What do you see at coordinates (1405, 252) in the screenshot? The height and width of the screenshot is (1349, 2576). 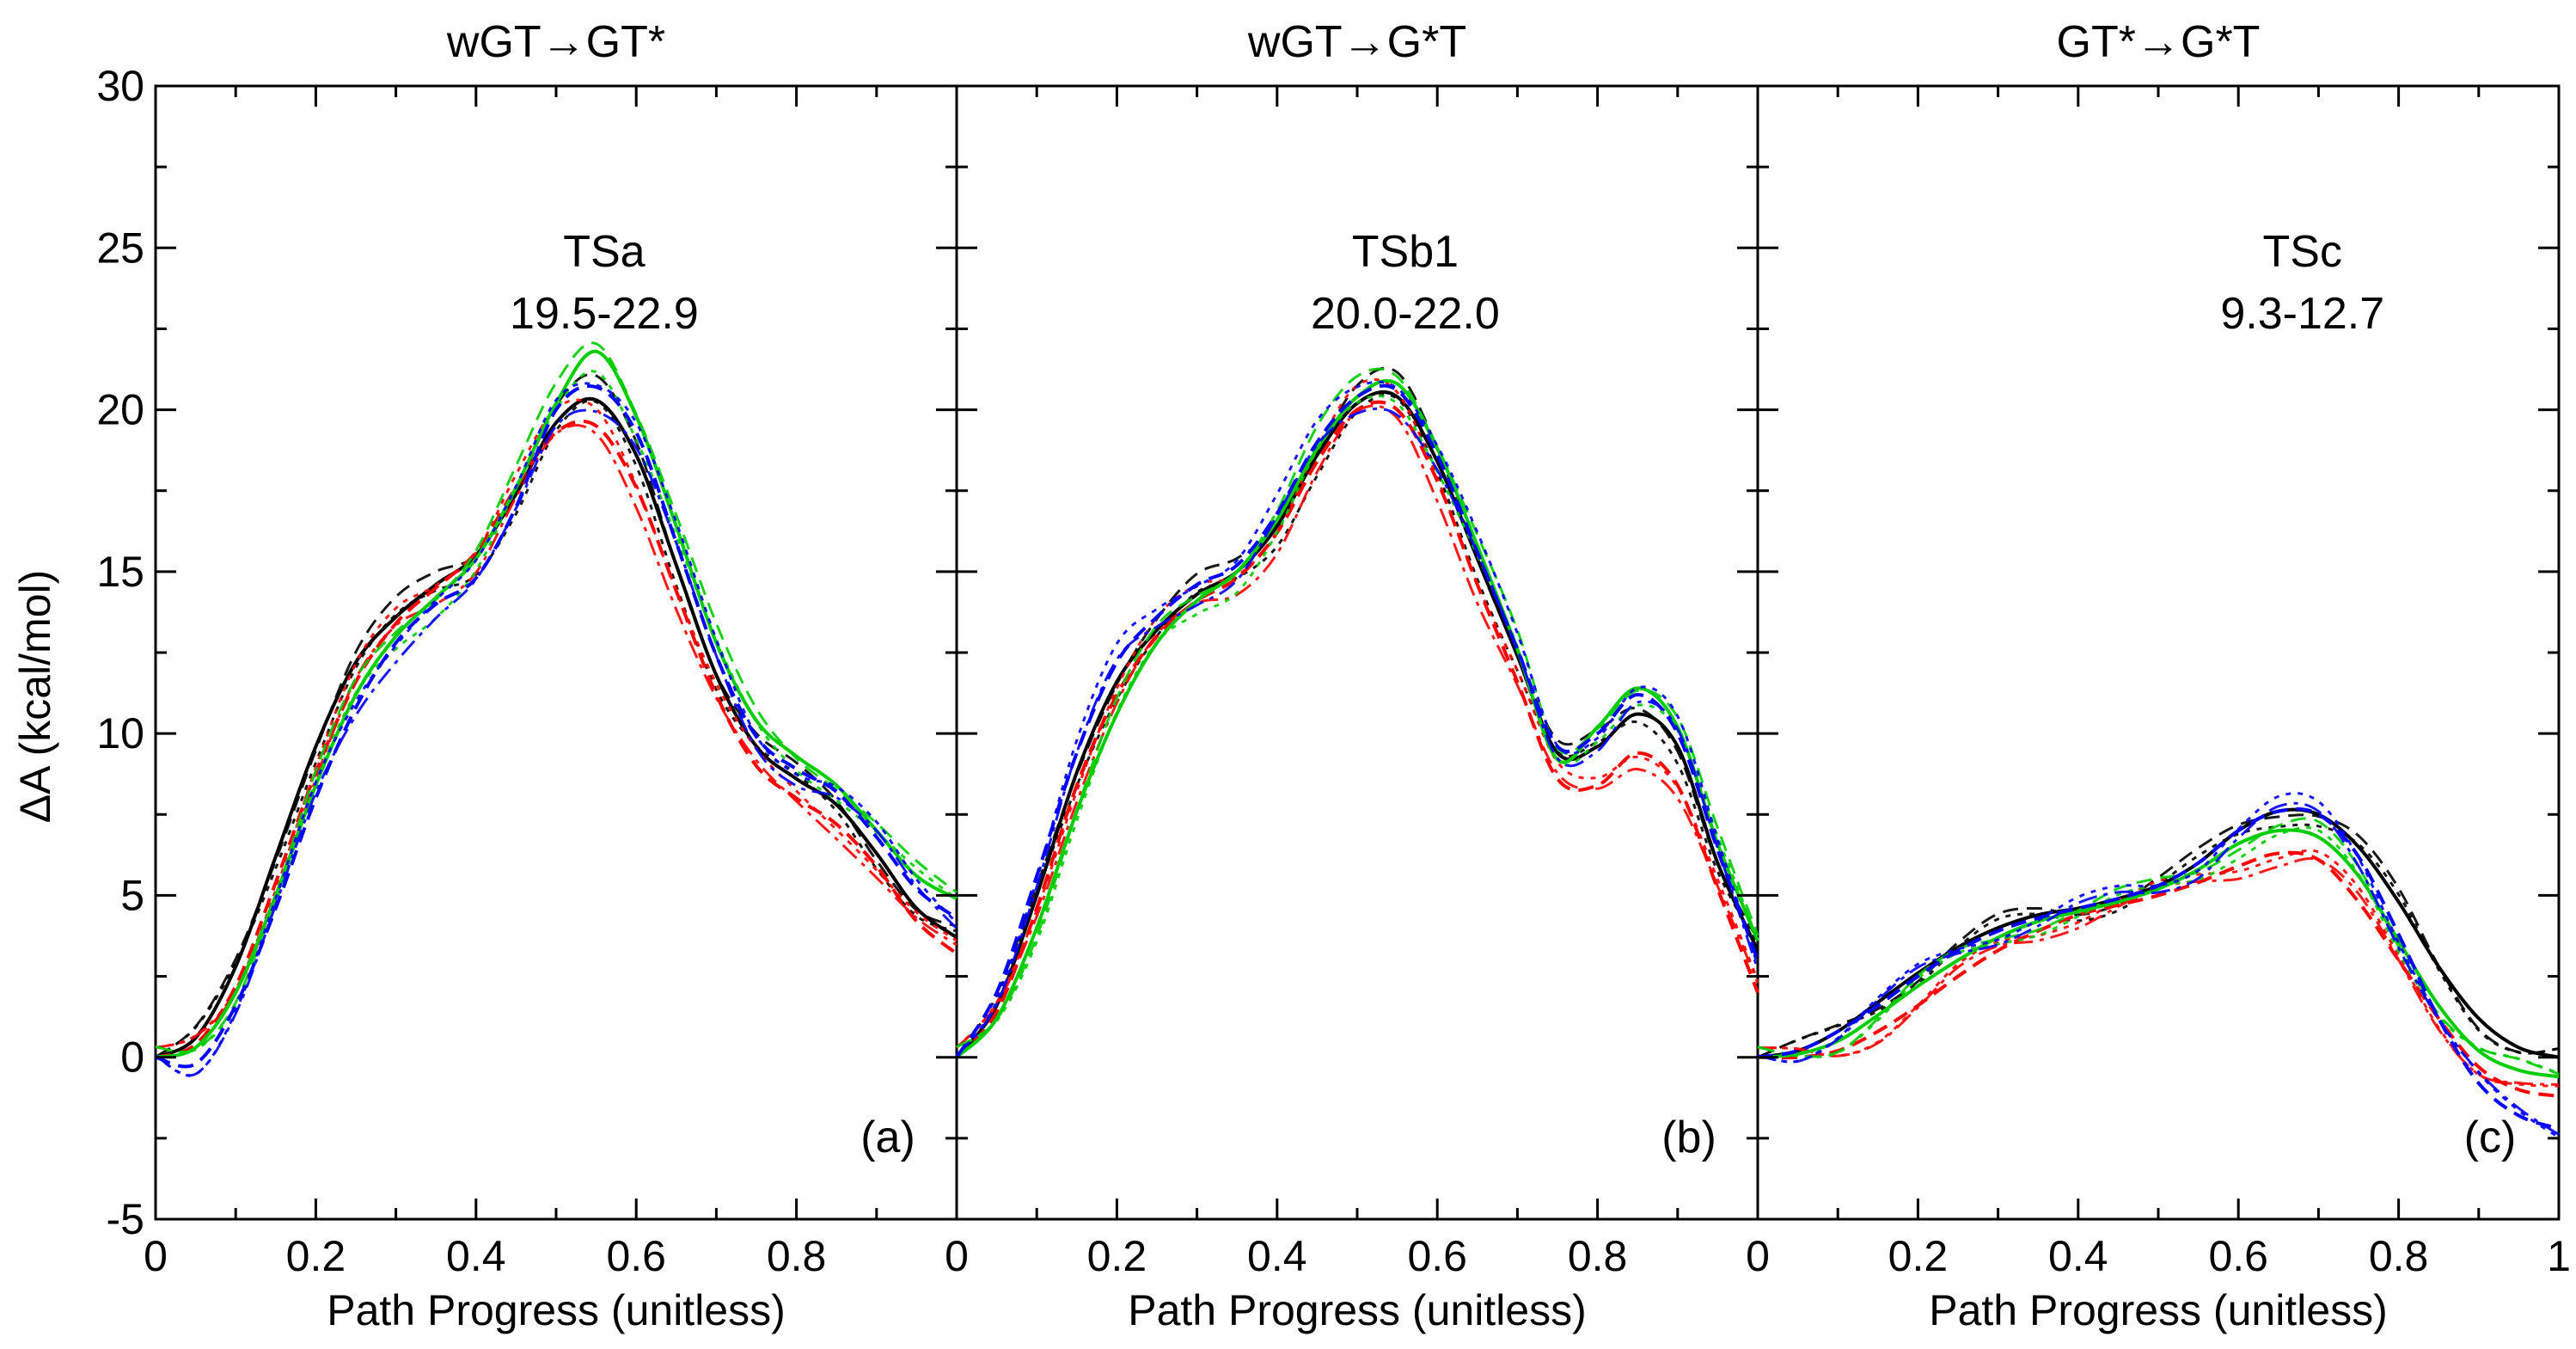 I see `panel-b-ts-name: TSb1` at bounding box center [1405, 252].